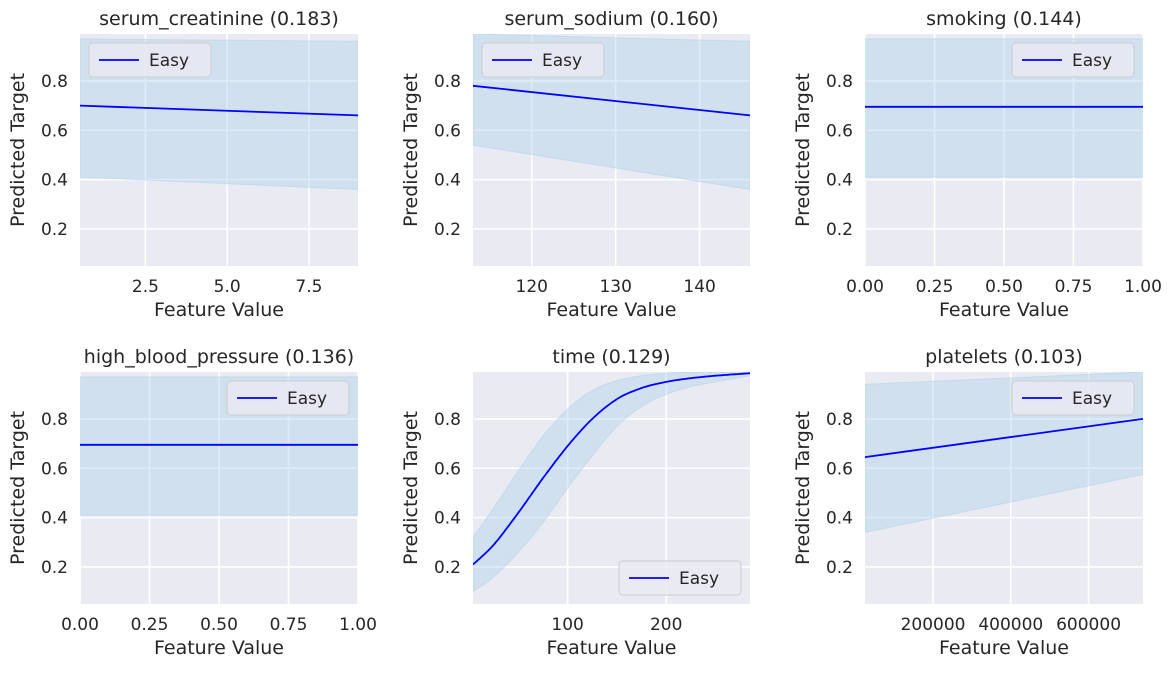 The height and width of the screenshot is (674, 1174). What do you see at coordinates (1010, 625) in the screenshot?
I see `x-tick-label: 400000` at bounding box center [1010, 625].